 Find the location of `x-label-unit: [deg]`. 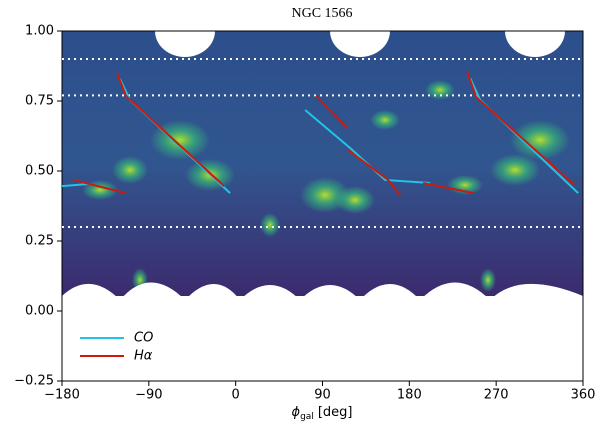

x-label-unit: [deg] is located at coordinates (335, 412).